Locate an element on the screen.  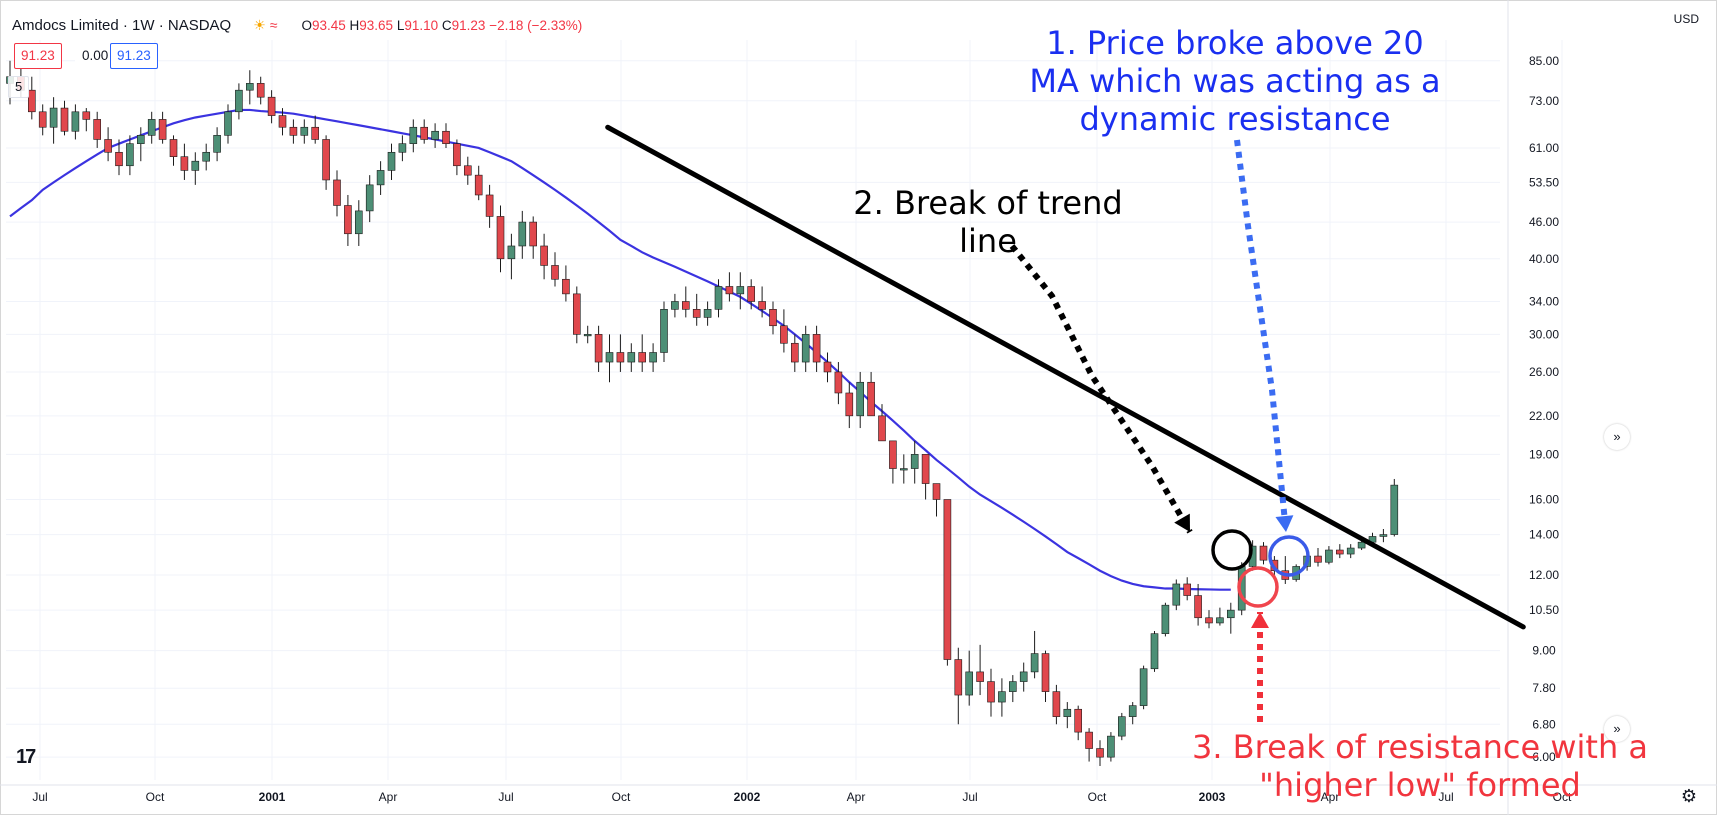
tradingview-logo-icon: 17 is located at coordinates (26, 757).